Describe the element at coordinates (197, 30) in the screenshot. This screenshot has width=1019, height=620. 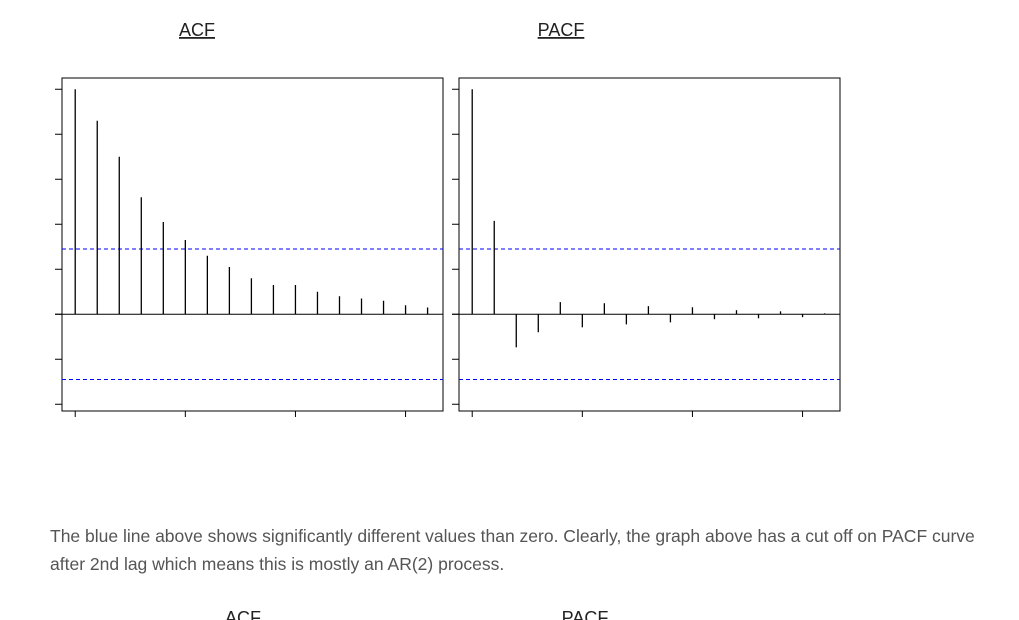
I see `chart-title: ACF` at that location.